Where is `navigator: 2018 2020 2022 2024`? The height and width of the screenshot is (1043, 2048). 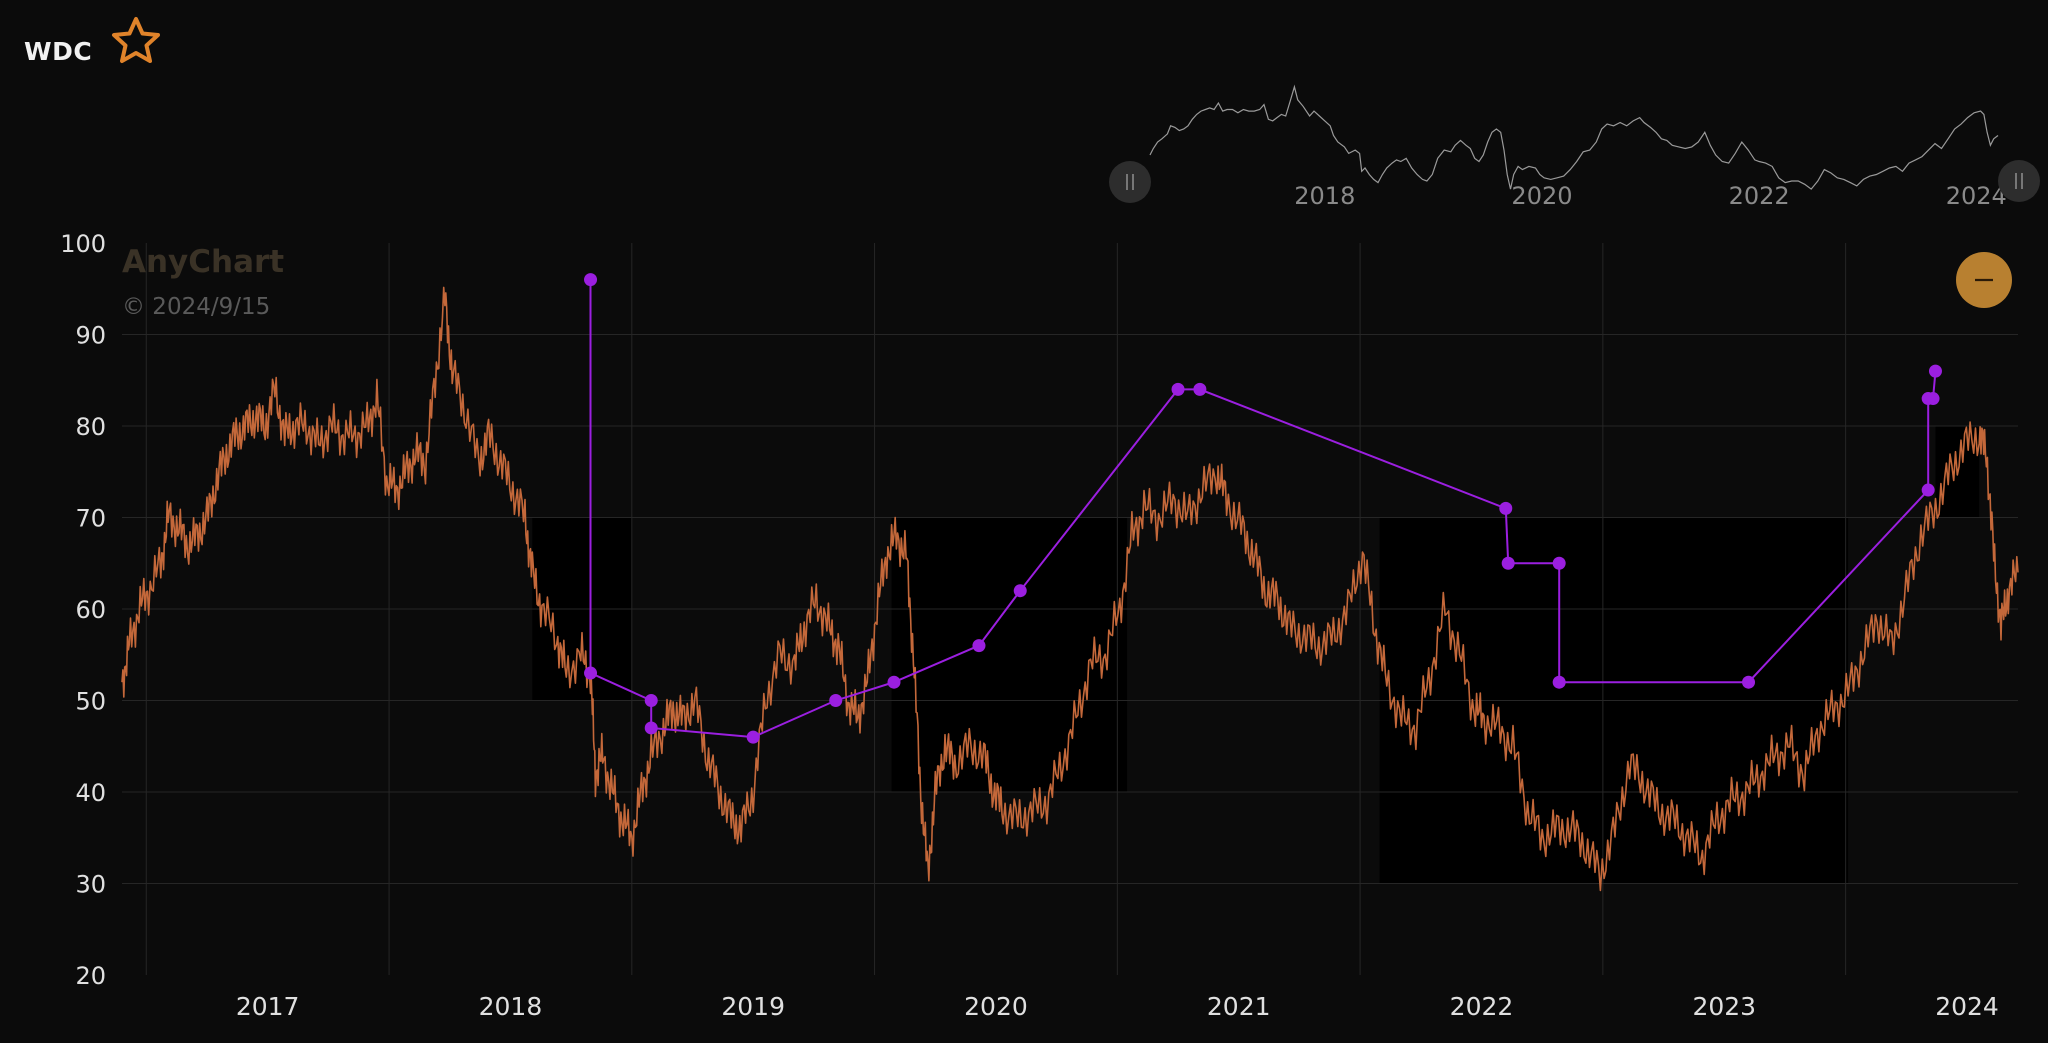 navigator: 2018 2020 2022 2024 is located at coordinates (1574, 147).